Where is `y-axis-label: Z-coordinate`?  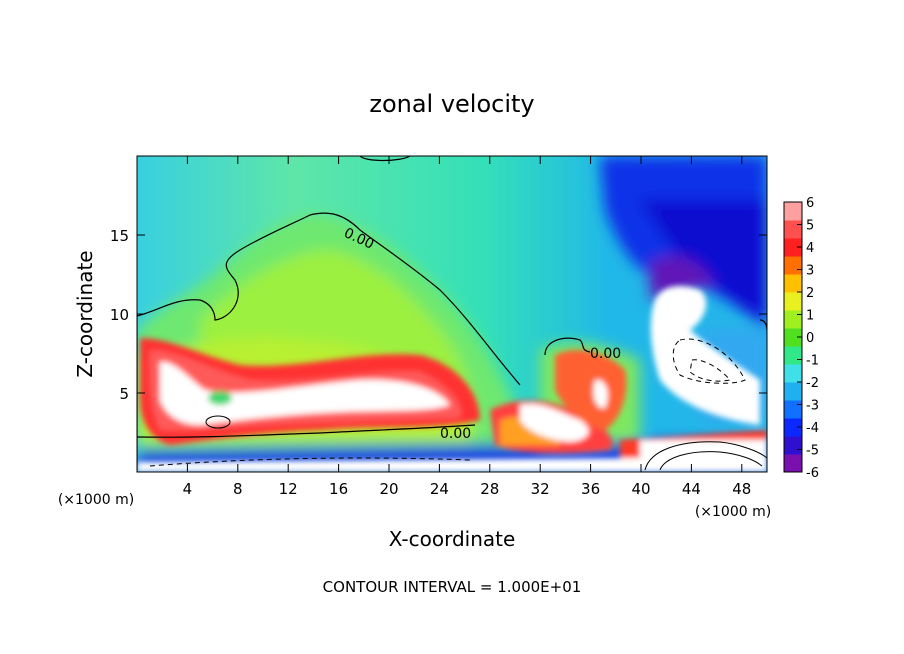 y-axis-label: Z-coordinate is located at coordinates (85, 313).